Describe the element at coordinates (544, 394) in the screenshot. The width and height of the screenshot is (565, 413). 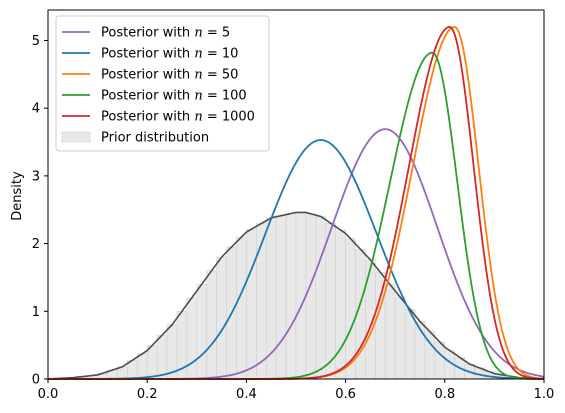
I see `x-tick-label: 1.0` at that location.